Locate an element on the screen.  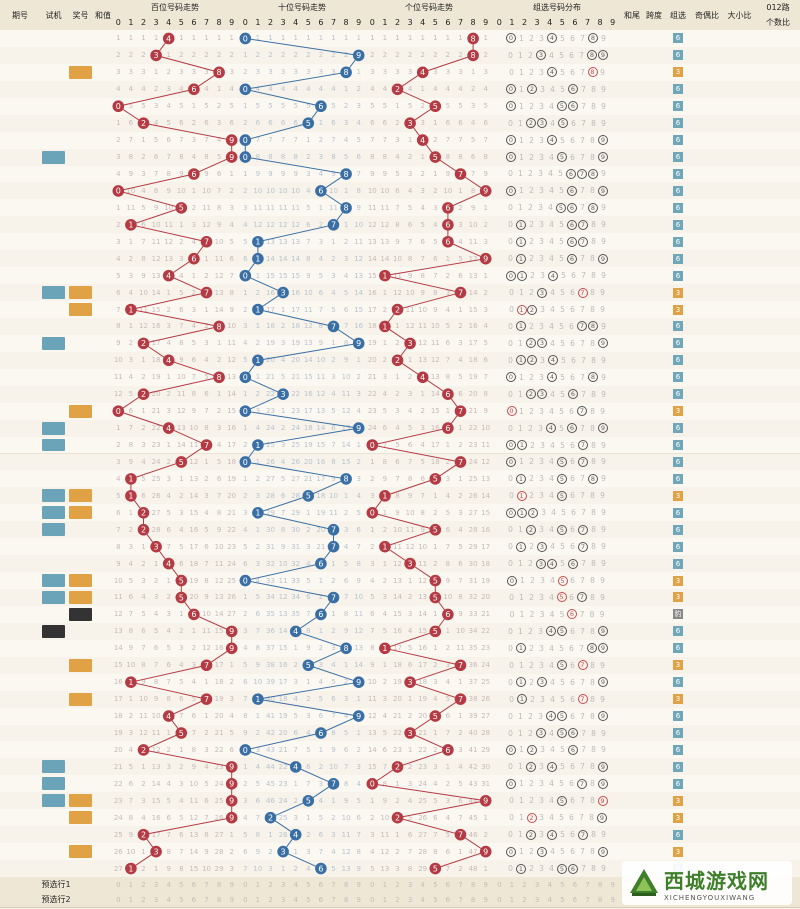
header-span: 跨度 is located at coordinates (654, 15).